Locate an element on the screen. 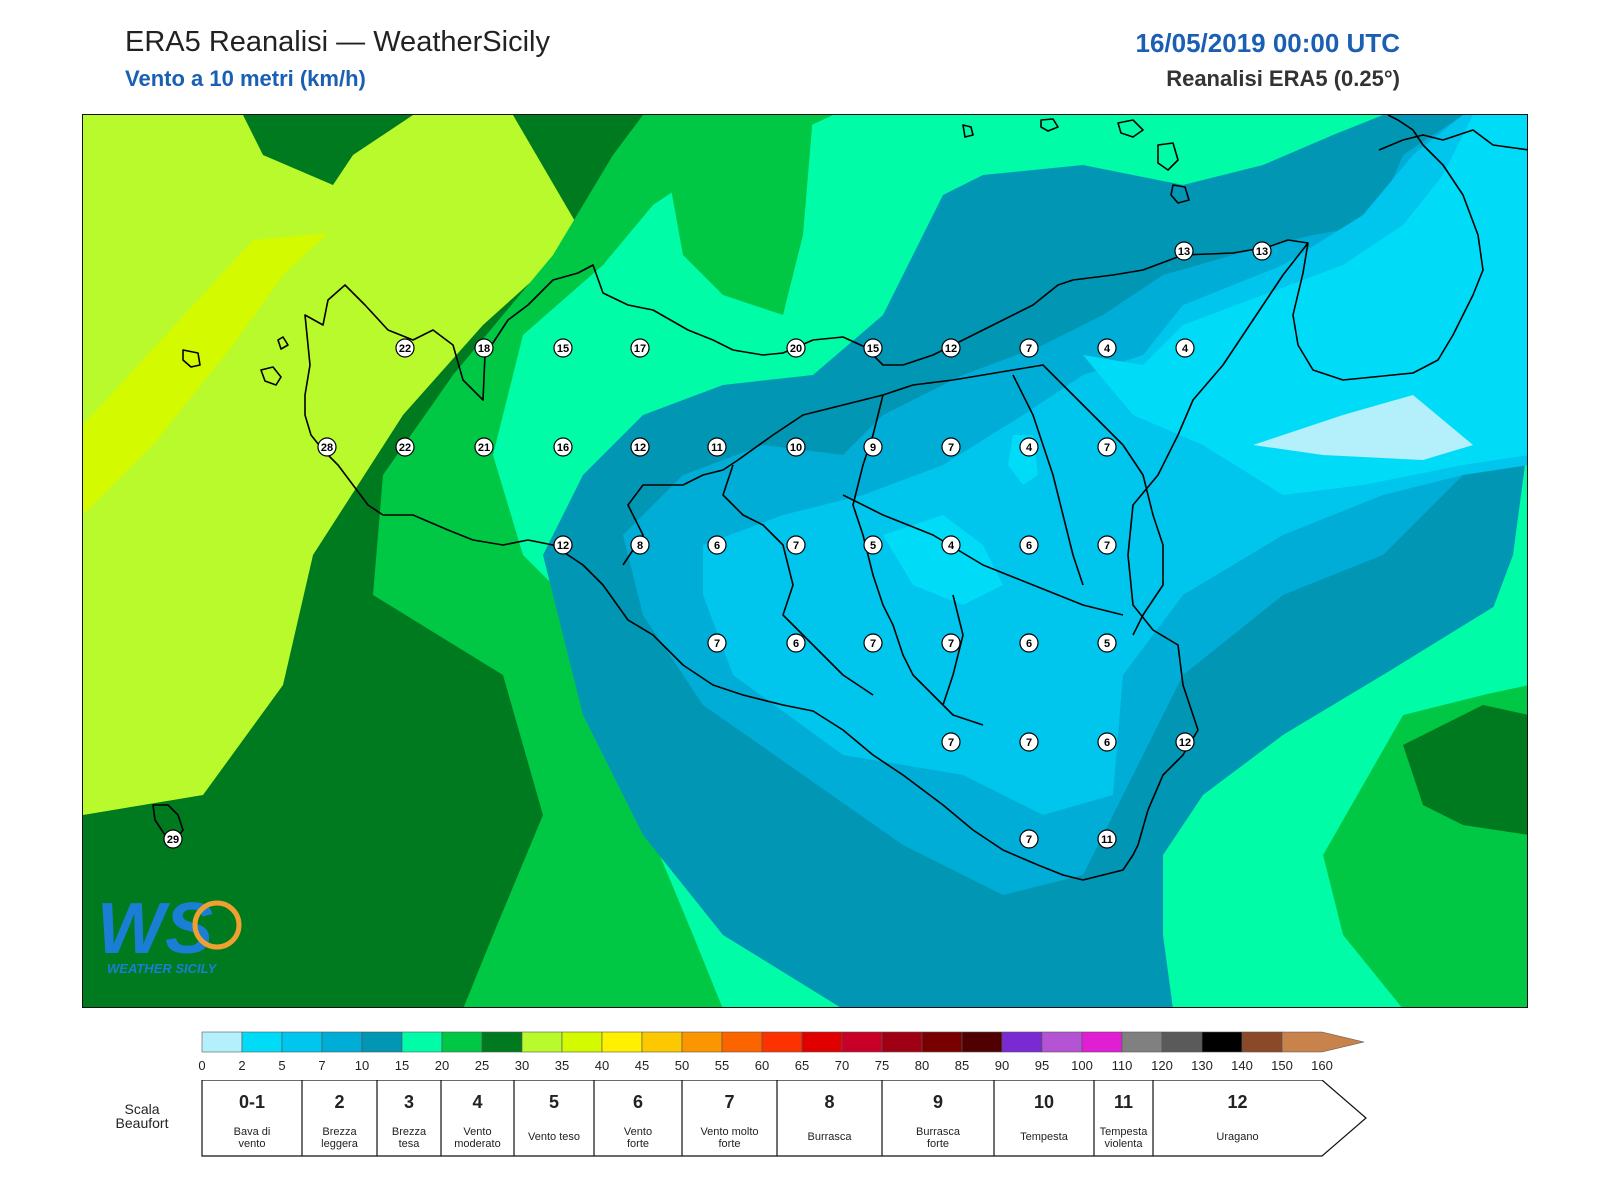 The height and width of the screenshot is (1200, 1600). station-value: 18 is located at coordinates (484, 349).